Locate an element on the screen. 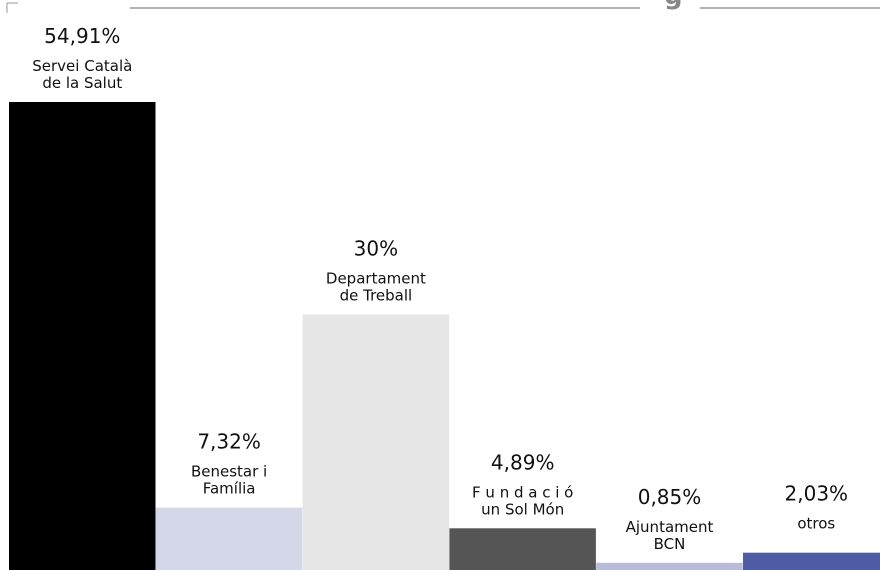  category-label-2-line-2: Família is located at coordinates (229, 489).